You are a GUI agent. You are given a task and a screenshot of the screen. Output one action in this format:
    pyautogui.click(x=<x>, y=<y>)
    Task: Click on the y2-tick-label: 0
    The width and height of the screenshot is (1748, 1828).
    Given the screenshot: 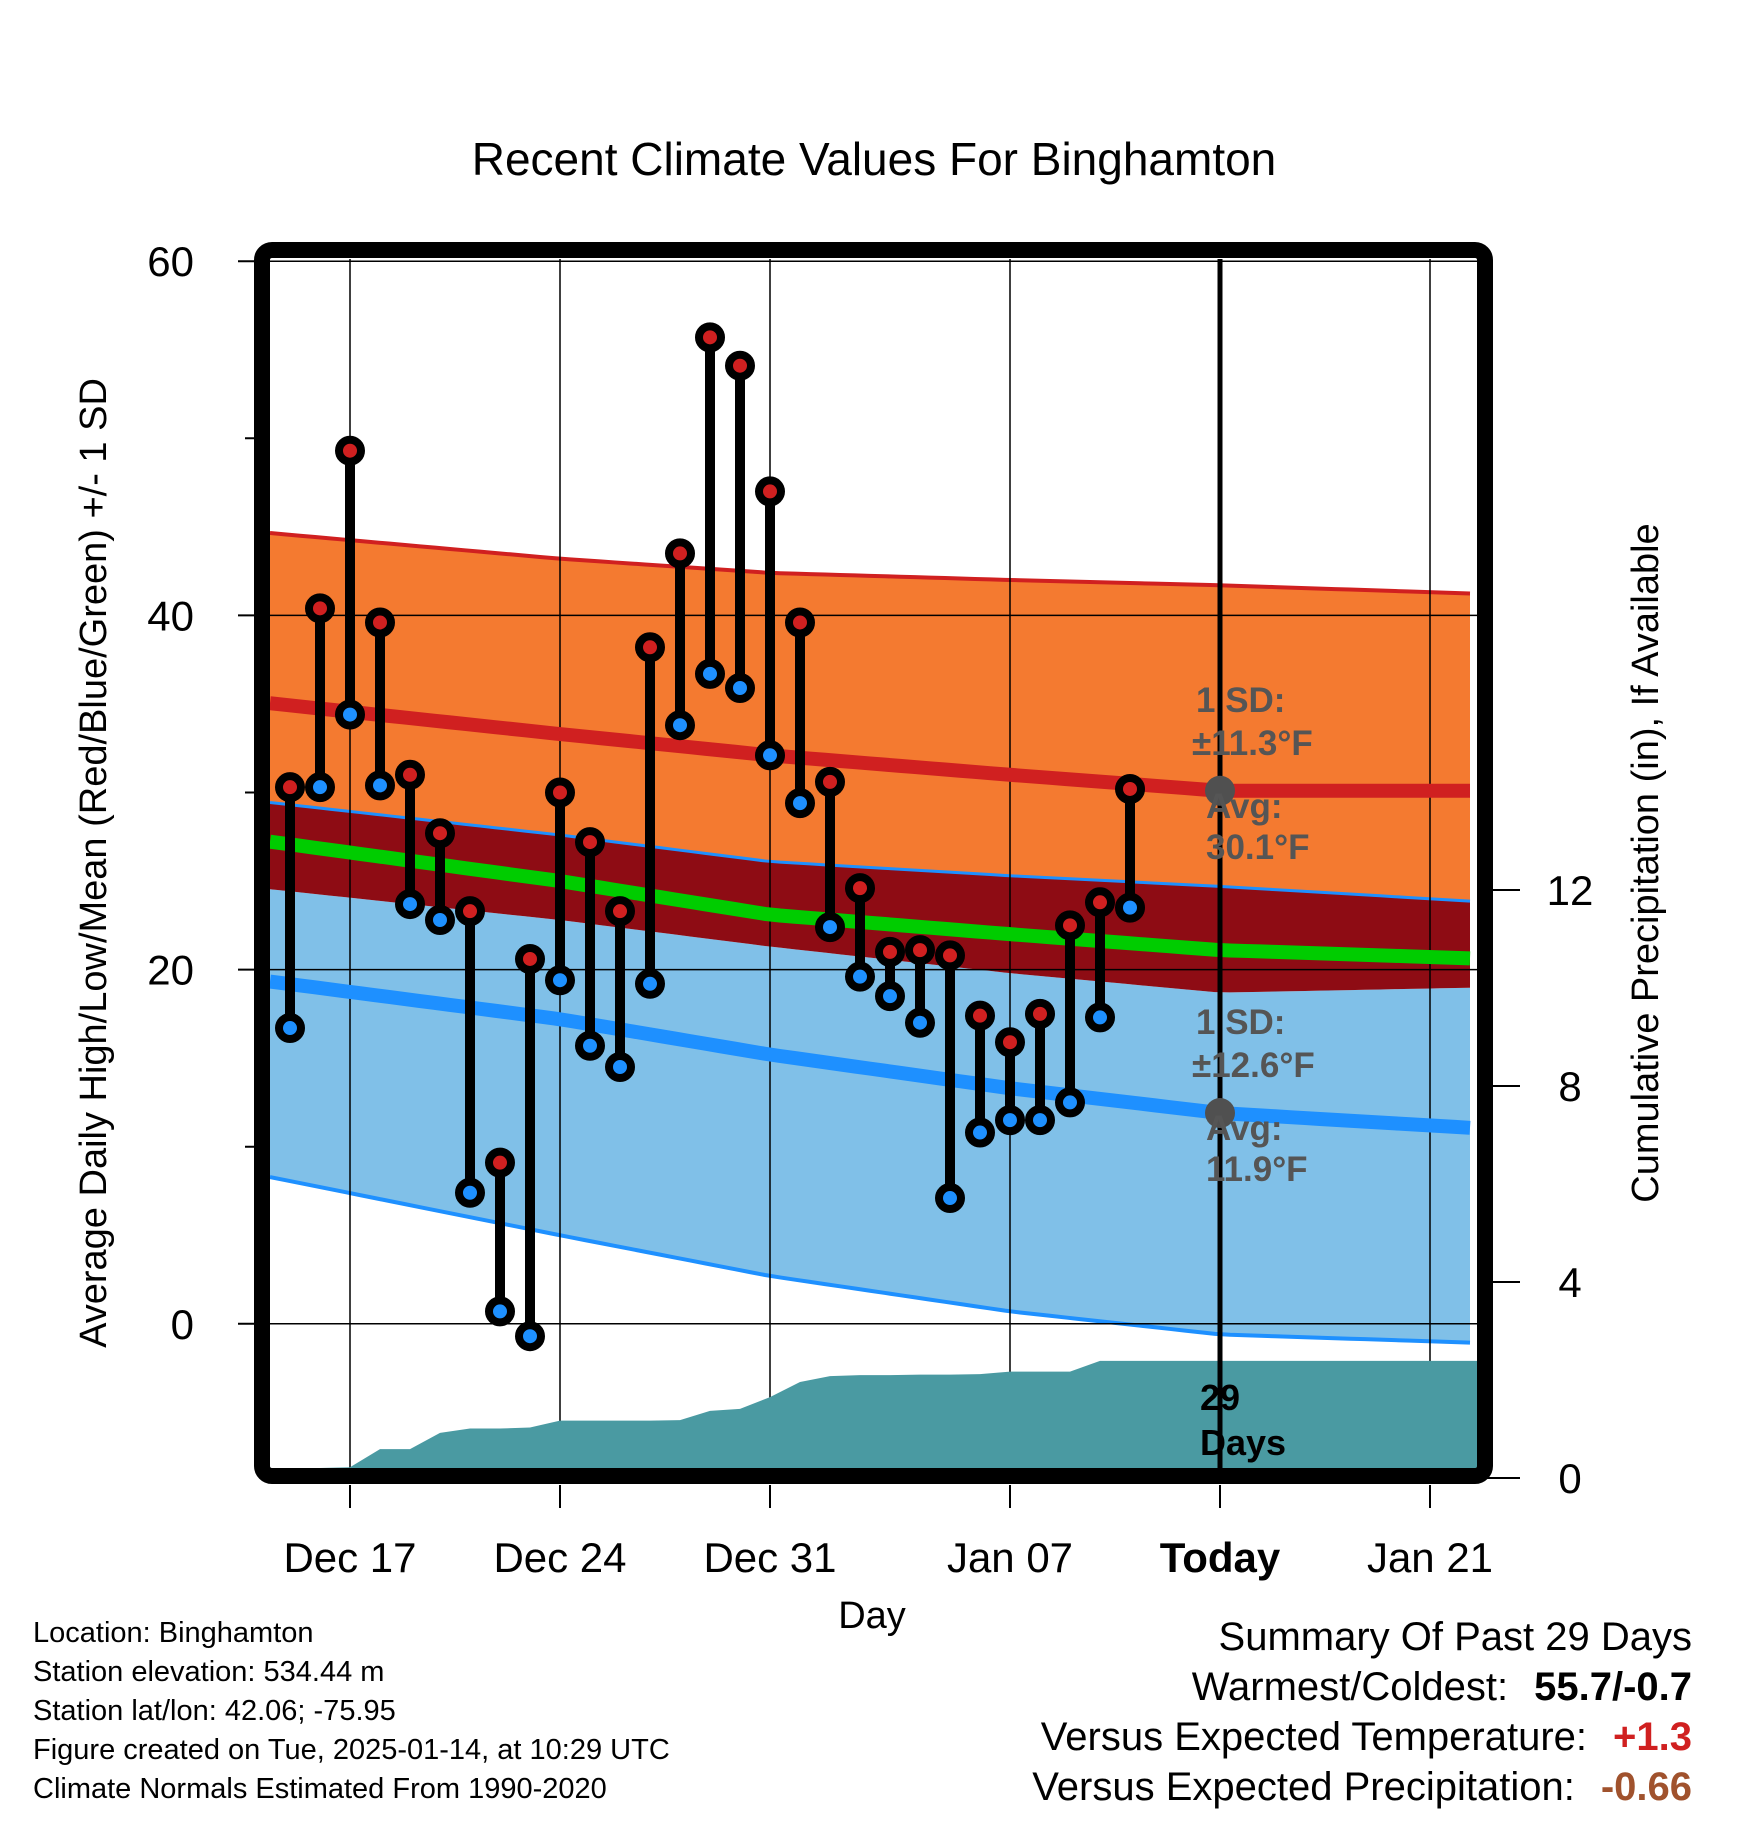 What is the action you would take?
    pyautogui.click(x=1569, y=1478)
    